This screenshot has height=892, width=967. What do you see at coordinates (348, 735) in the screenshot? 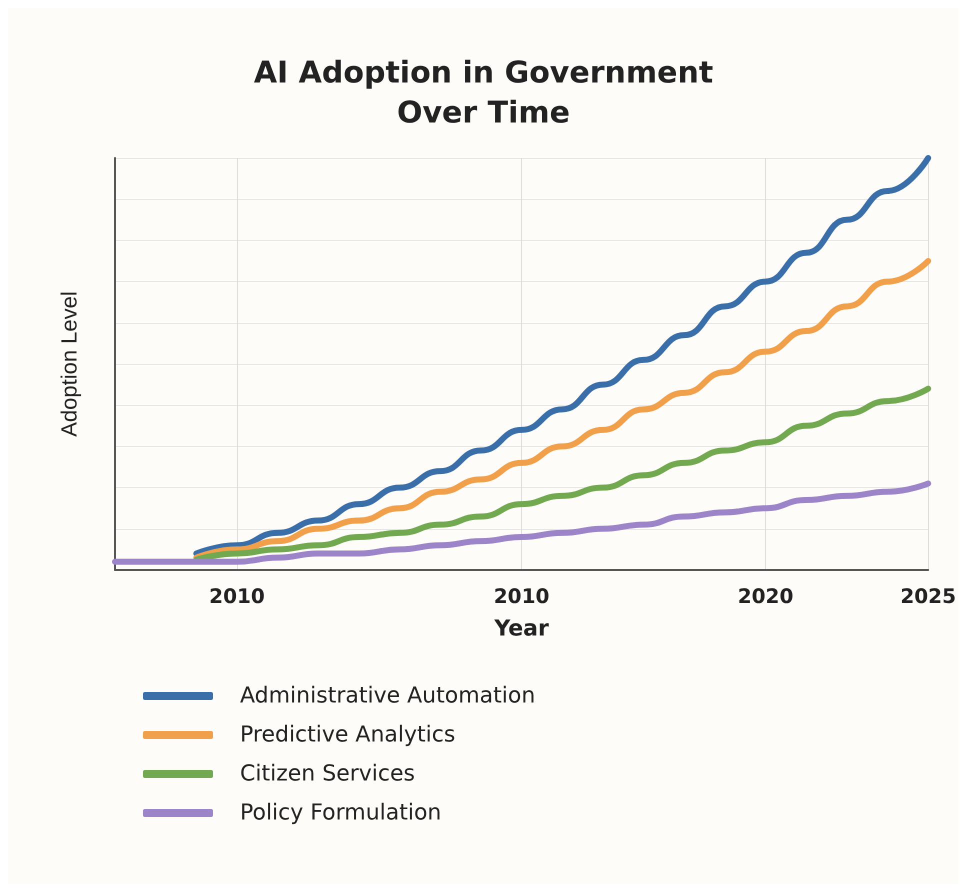
I see `legend-label: Predictive Analytics` at bounding box center [348, 735].